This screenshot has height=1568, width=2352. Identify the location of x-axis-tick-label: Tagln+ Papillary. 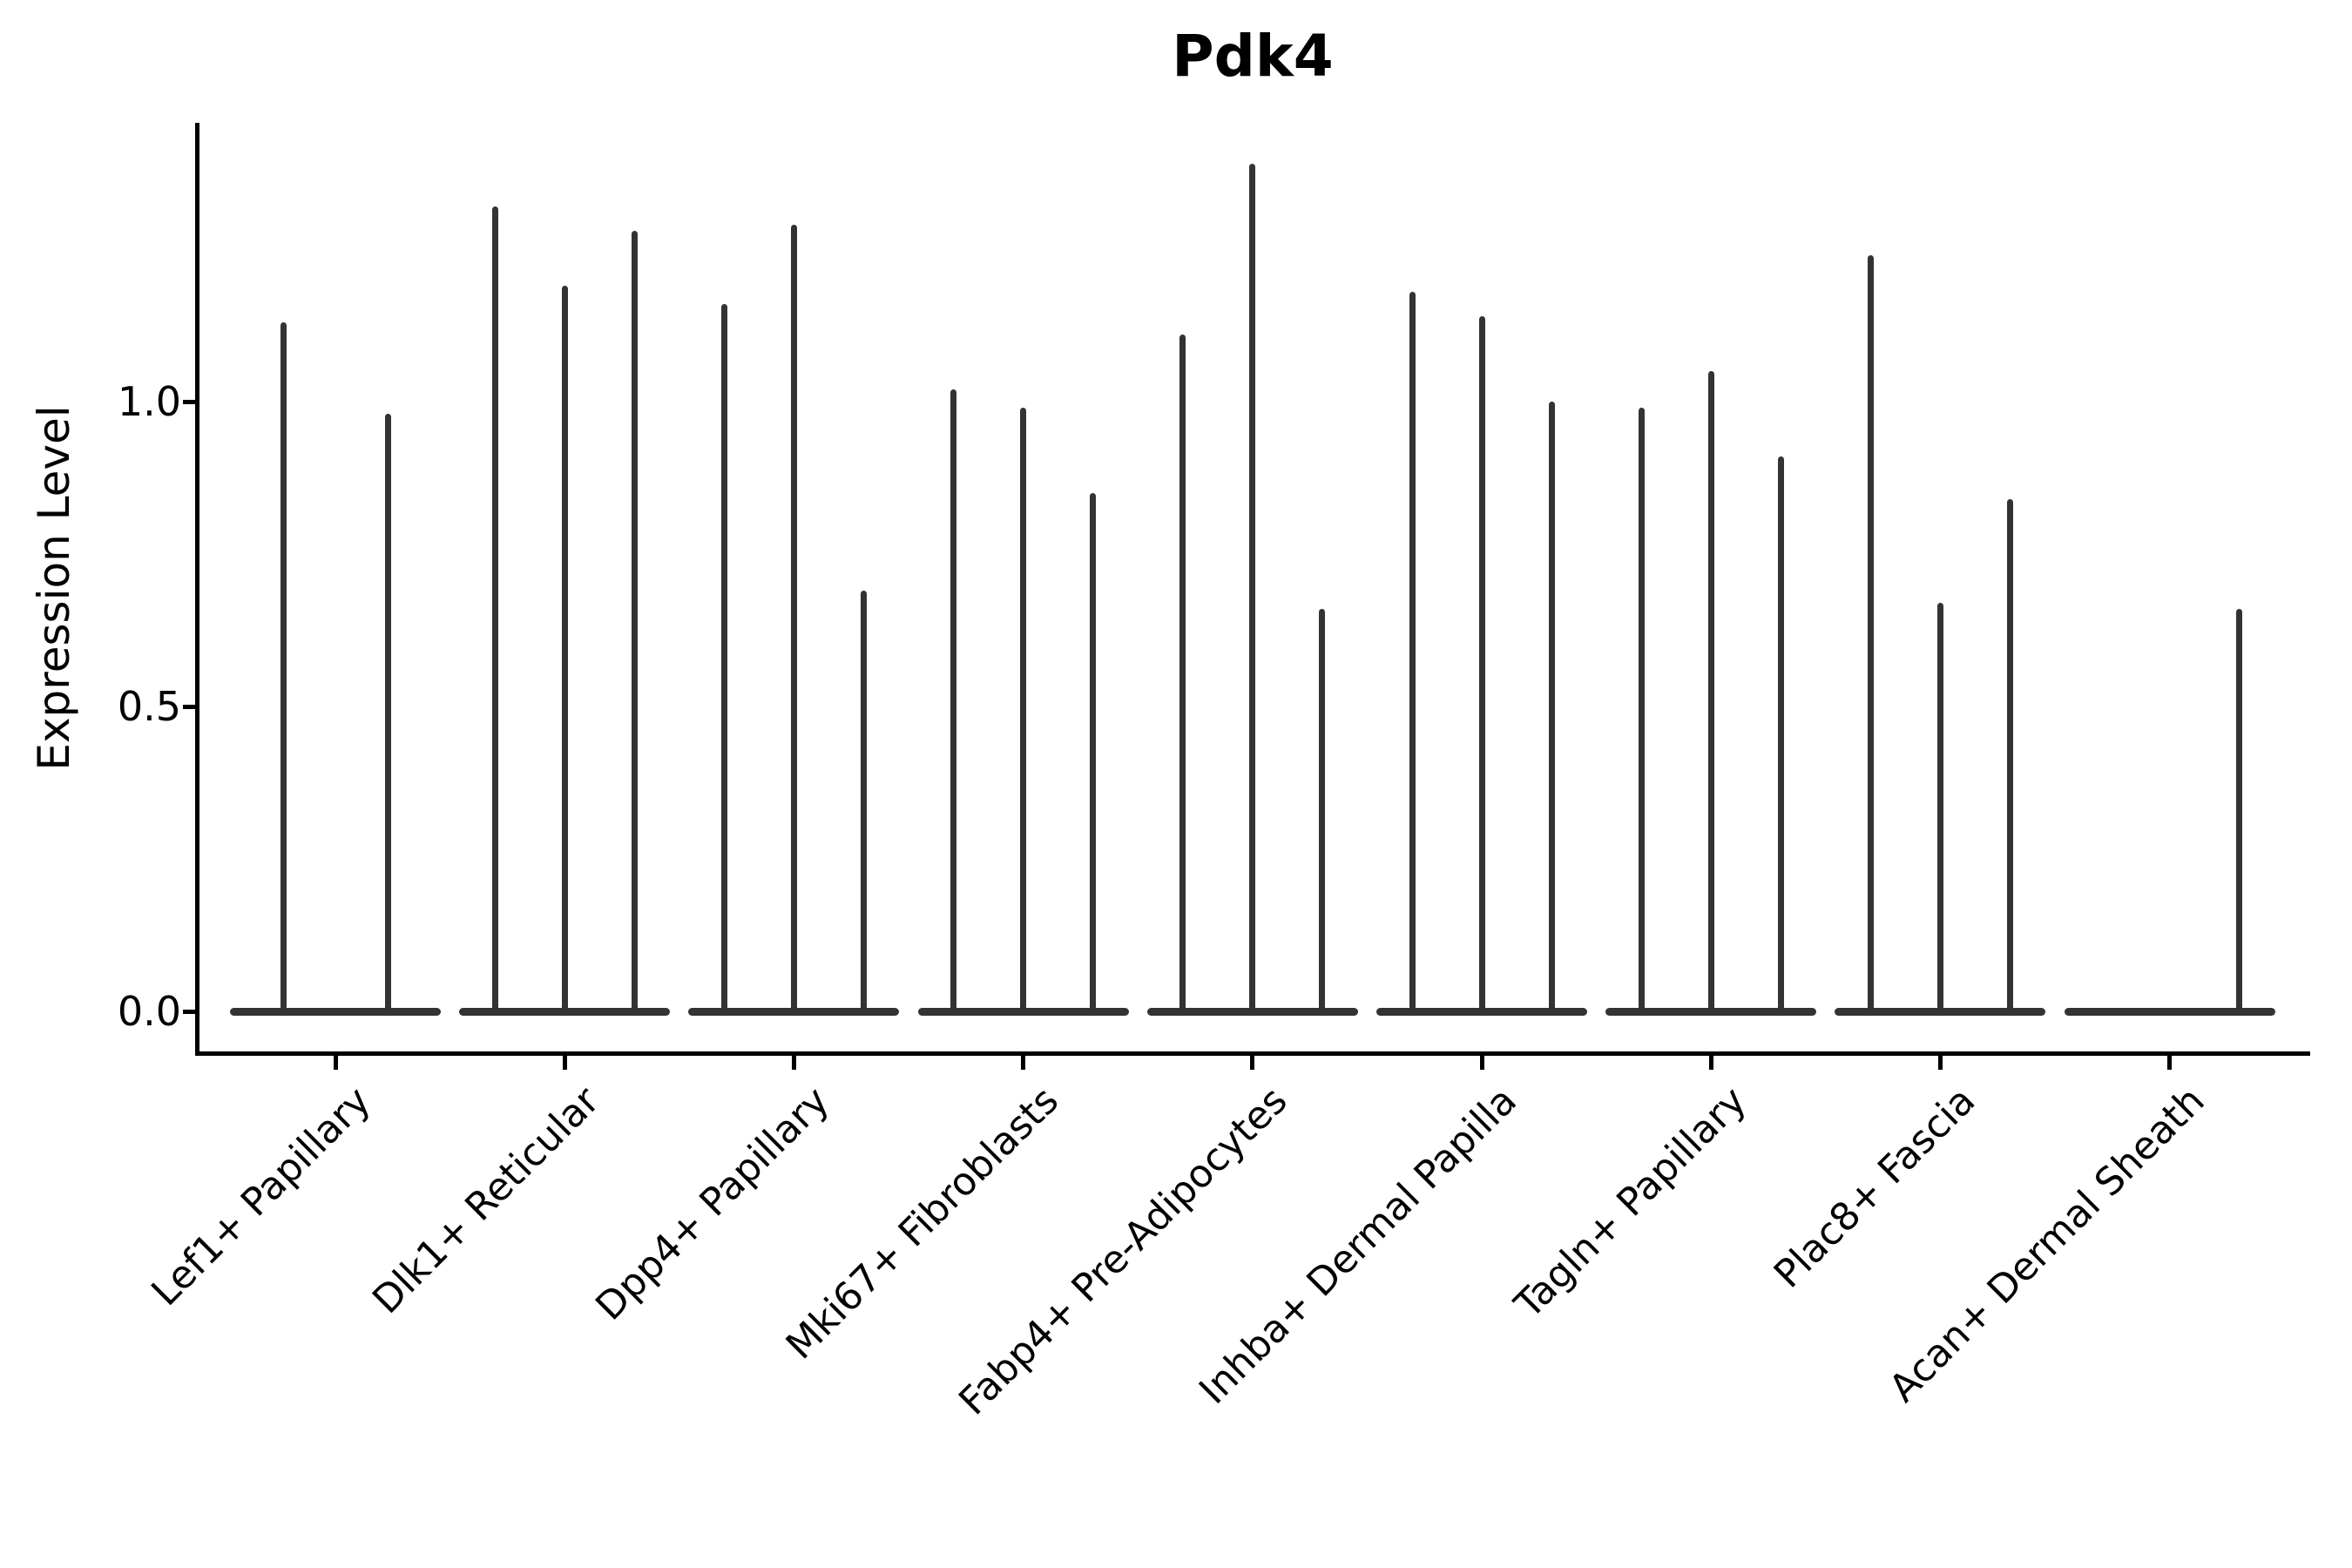
(1630, 1203).